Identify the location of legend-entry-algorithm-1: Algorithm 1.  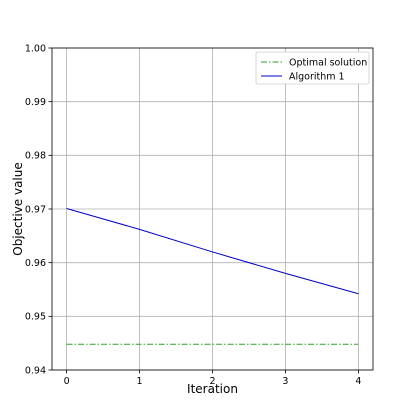
(317, 76).